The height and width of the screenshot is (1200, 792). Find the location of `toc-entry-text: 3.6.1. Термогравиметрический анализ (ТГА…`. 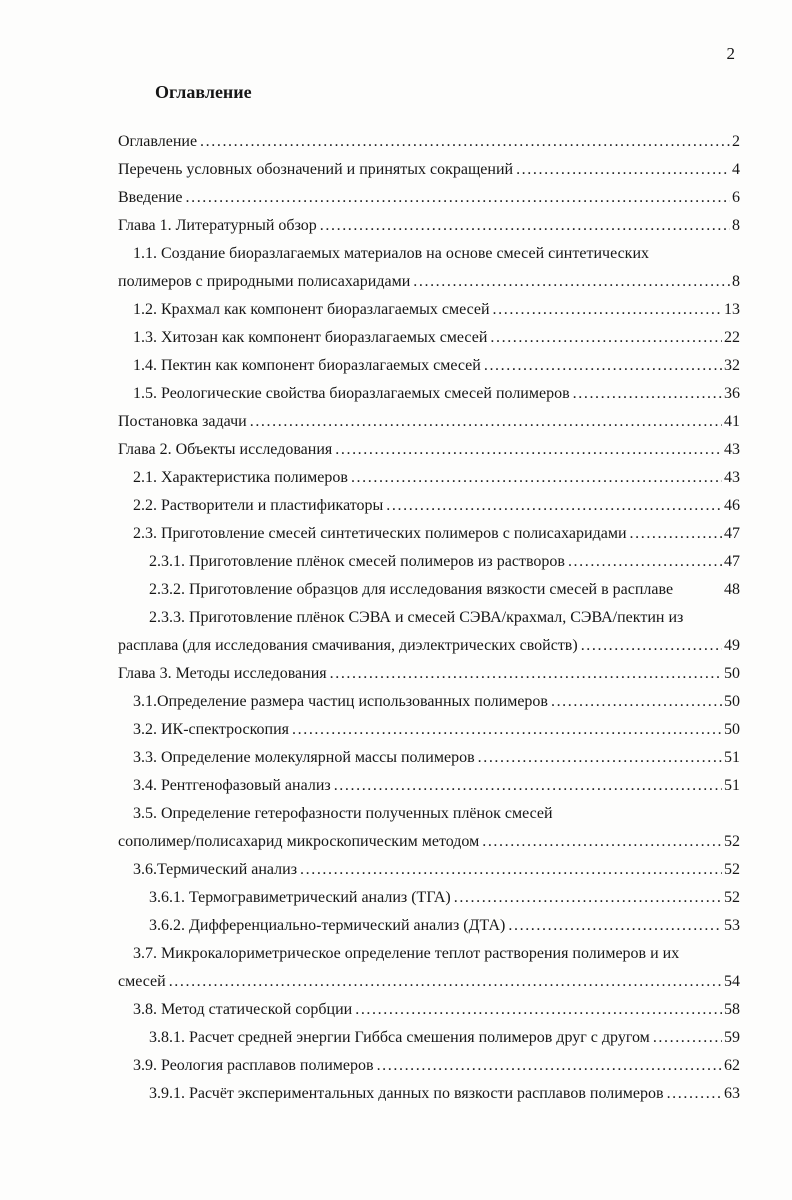

toc-entry-text: 3.6.1. Термогравиметрический анализ (ТГА… is located at coordinates (300, 897).